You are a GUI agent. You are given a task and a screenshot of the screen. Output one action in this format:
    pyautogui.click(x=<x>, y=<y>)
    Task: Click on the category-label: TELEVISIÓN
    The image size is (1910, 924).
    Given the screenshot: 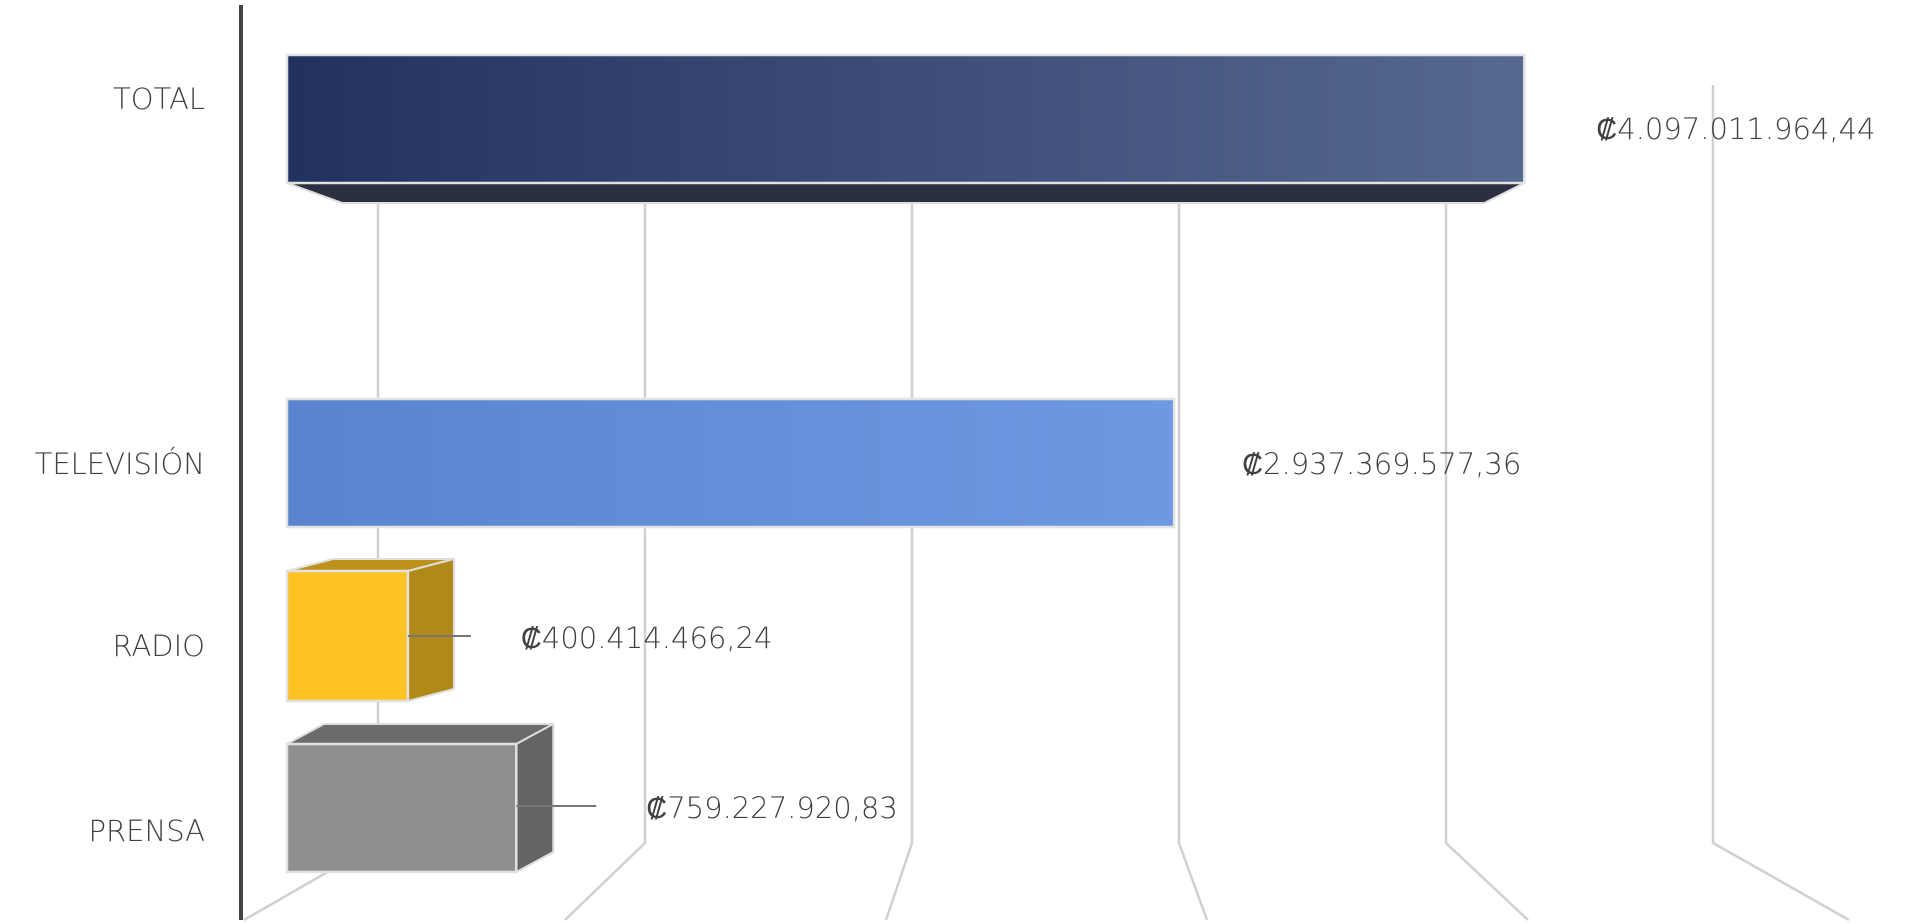 What is the action you would take?
    pyautogui.click(x=120, y=464)
    